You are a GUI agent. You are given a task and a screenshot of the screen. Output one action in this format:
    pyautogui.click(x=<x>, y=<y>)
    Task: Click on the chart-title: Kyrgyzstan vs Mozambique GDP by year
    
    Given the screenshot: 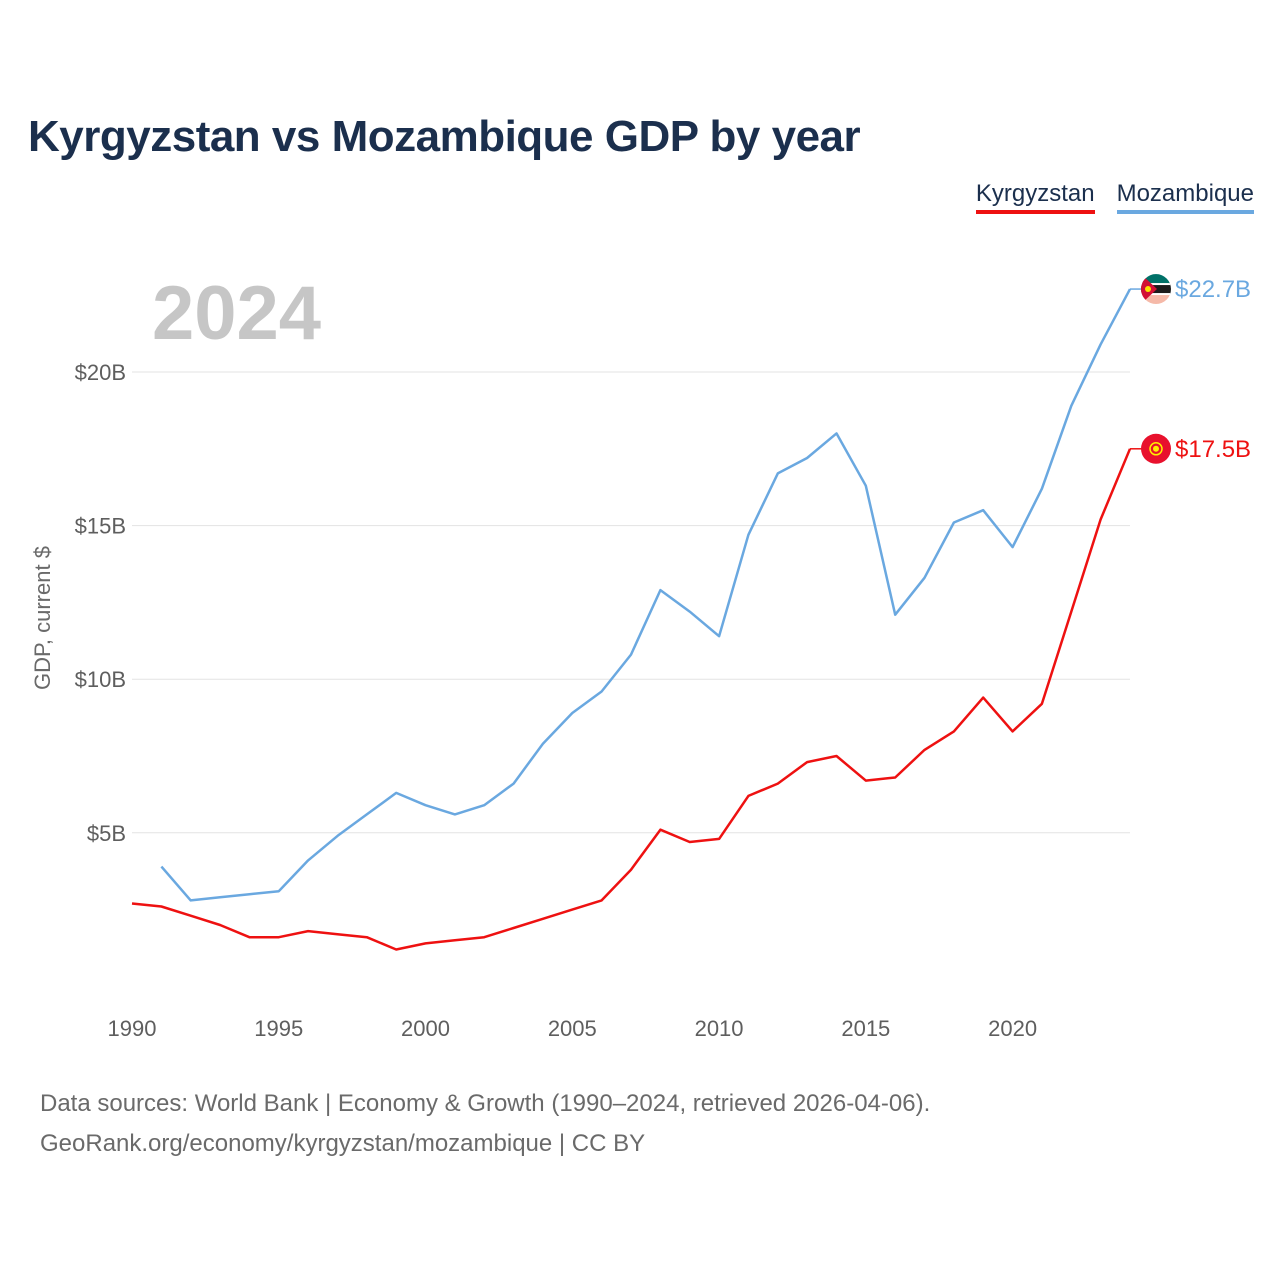 What is the action you would take?
    pyautogui.click(x=444, y=136)
    